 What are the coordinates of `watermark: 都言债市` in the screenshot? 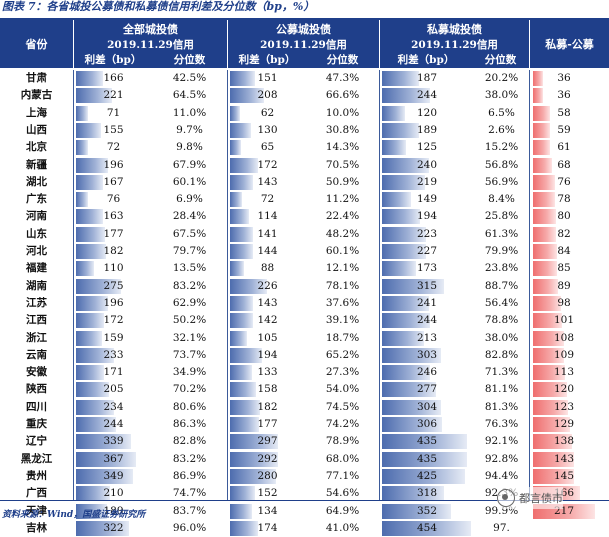 It's located at (530, 498).